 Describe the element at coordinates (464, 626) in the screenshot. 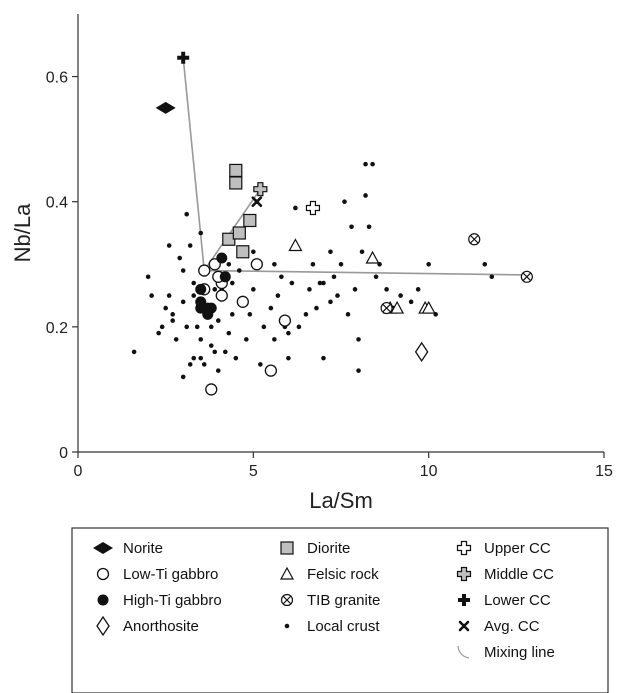

I see `legend-marker-x-mark` at that location.